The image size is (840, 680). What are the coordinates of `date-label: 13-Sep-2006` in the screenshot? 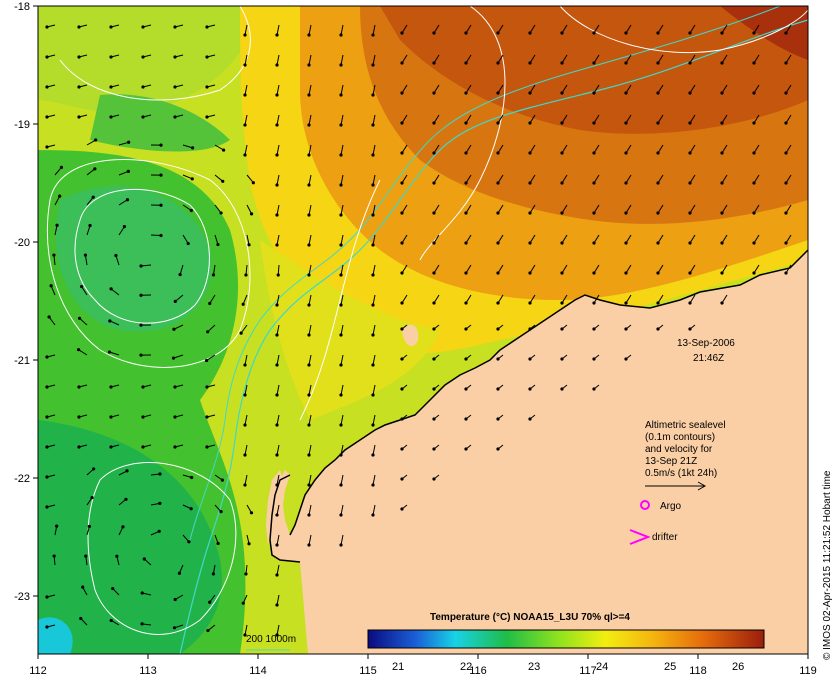 It's located at (706, 343).